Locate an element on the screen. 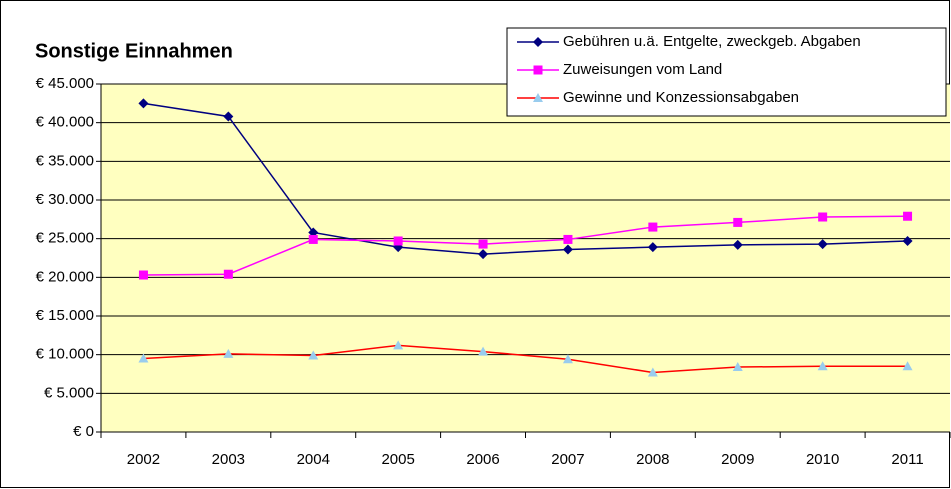 This screenshot has width=951, height=489. y-tick-label: € 10.000 is located at coordinates (65, 354).